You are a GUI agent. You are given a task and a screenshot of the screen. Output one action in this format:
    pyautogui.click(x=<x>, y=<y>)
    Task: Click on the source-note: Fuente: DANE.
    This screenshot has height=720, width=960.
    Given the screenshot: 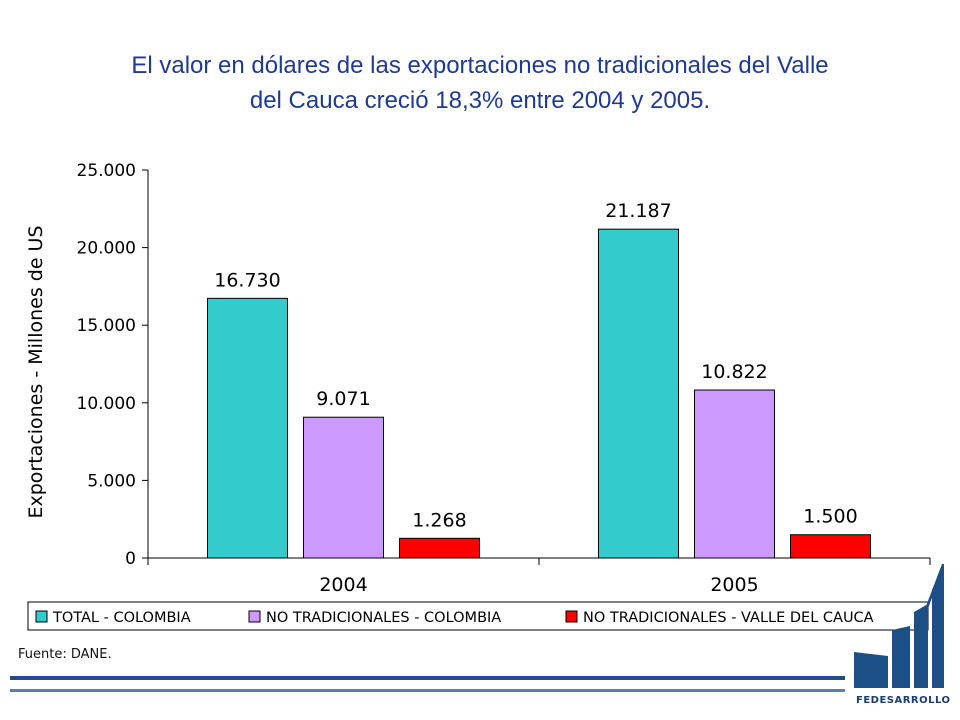 What is the action you would take?
    pyautogui.click(x=65, y=654)
    